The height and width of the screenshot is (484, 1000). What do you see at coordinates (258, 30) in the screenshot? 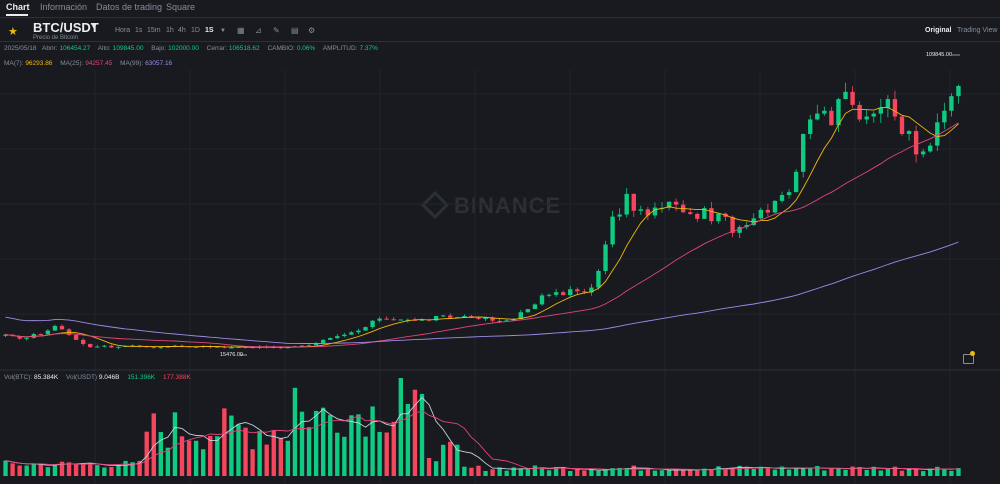
I see `indicators-icon: ⊿` at bounding box center [258, 30].